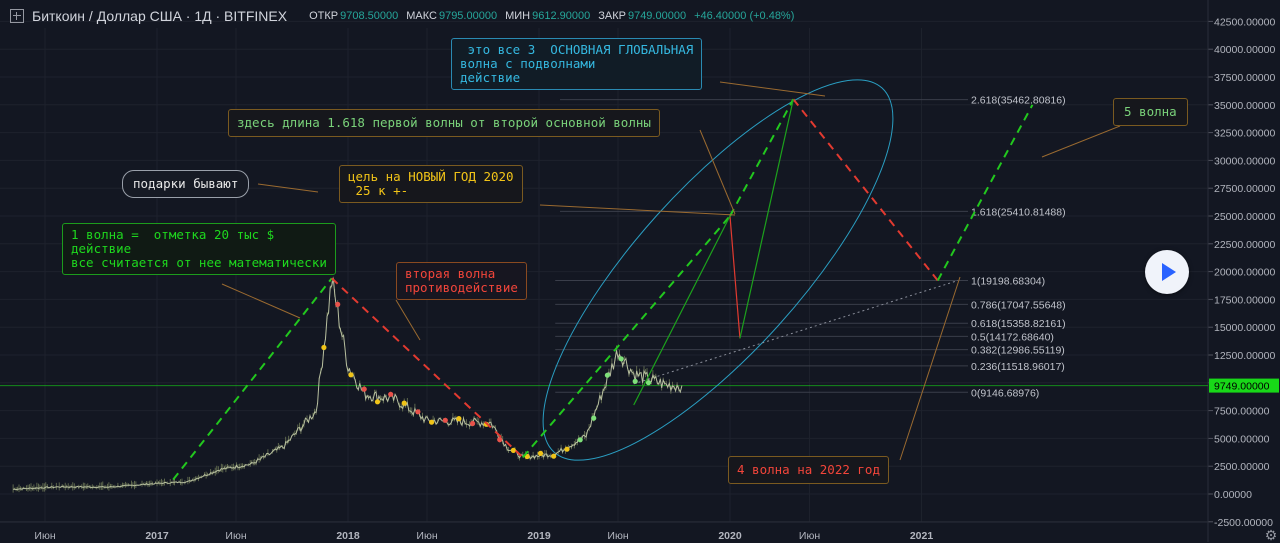 Image resolution: width=1280 pixels, height=543 pixels. What do you see at coordinates (1244, 245) in the screenshot?
I see `y-tick-label: 22500.00000` at bounding box center [1244, 245].